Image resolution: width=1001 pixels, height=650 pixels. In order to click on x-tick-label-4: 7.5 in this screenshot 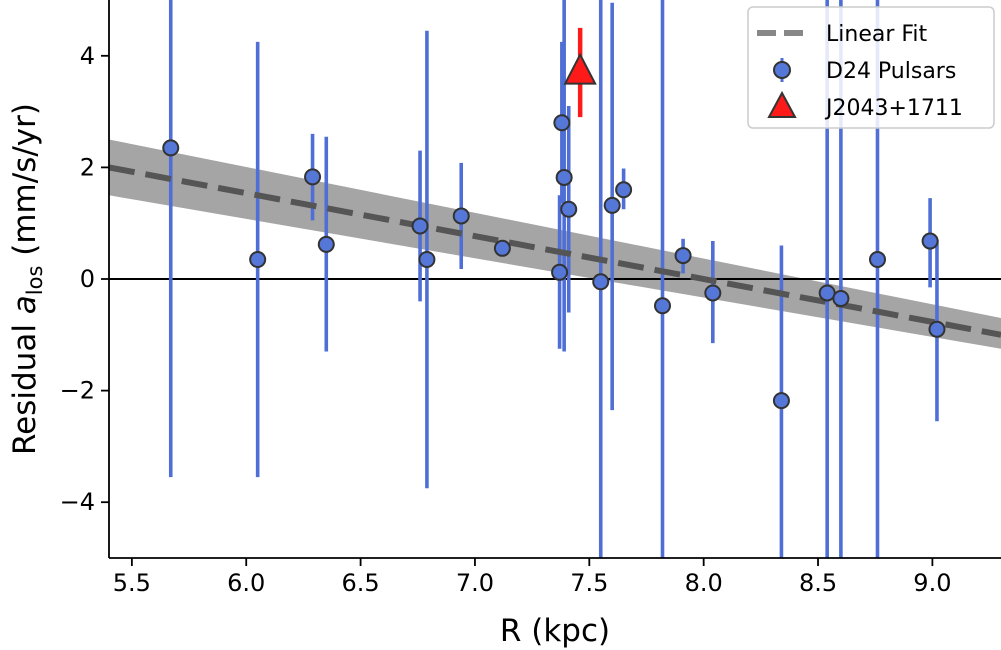, I will do `click(589, 583)`.